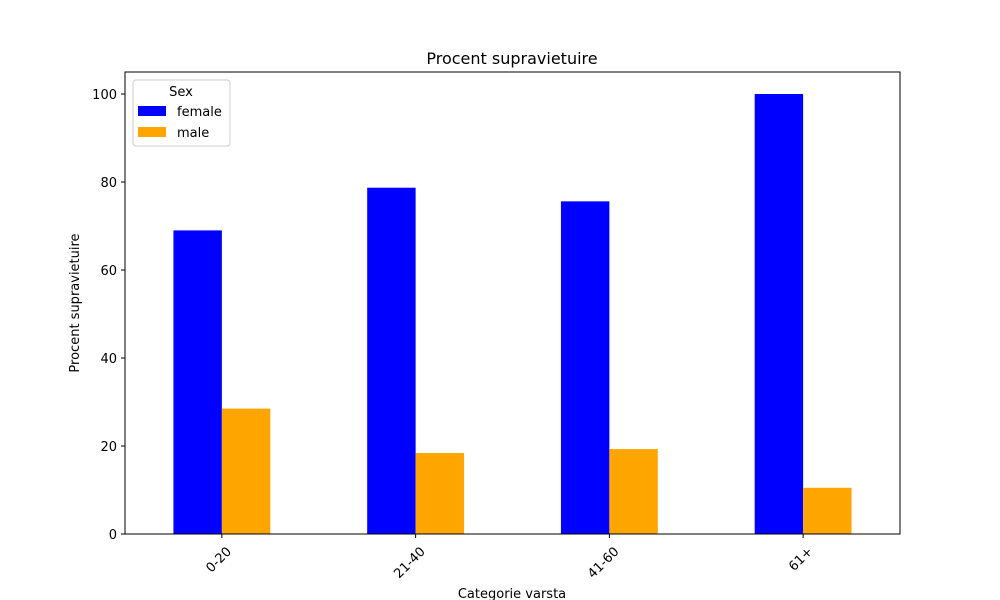 Image resolution: width=1000 pixels, height=600 pixels. What do you see at coordinates (779, 314) in the screenshot?
I see `bar-female-61+` at bounding box center [779, 314].